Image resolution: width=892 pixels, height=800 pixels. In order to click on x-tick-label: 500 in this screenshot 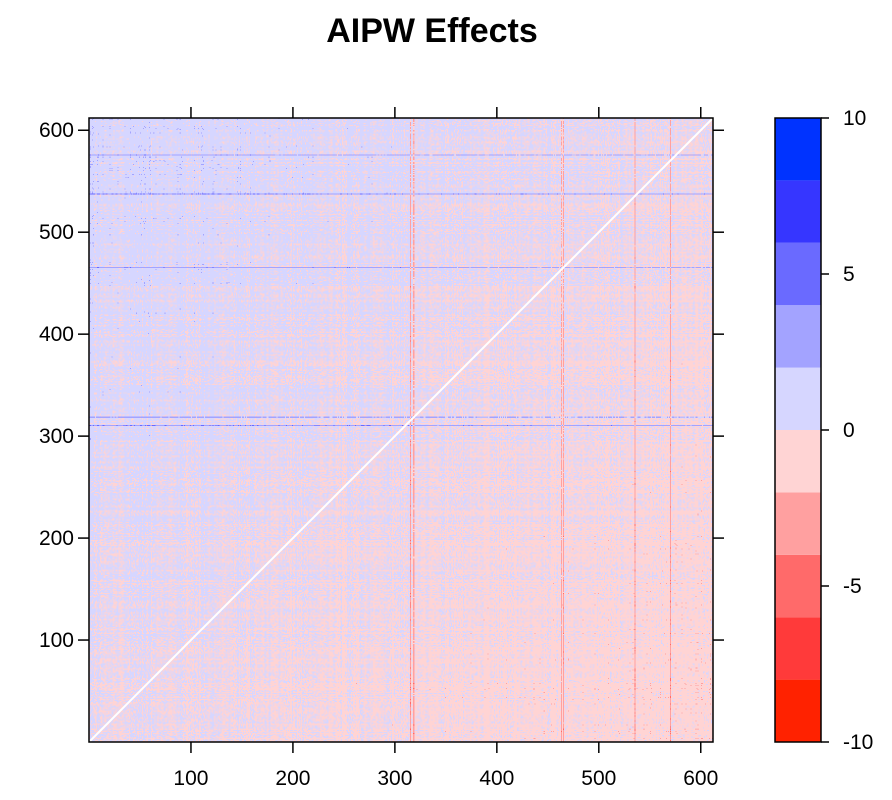, I will do `click(598, 778)`.